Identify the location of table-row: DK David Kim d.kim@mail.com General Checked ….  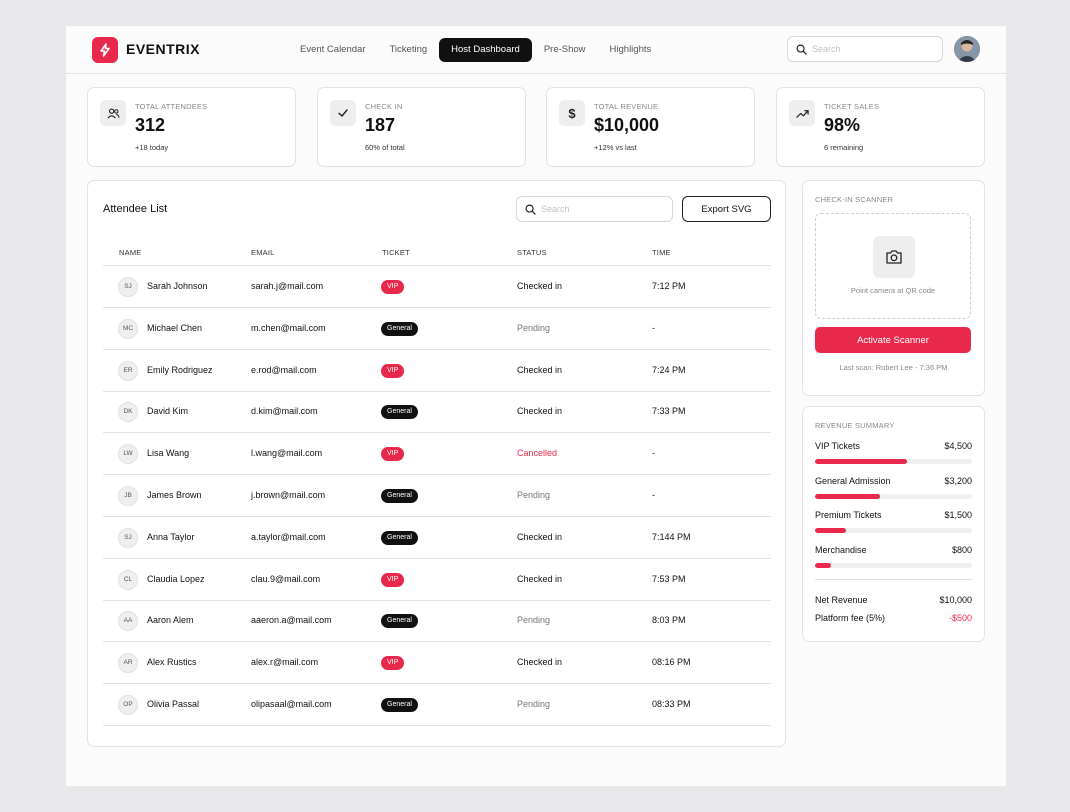
(437, 412).